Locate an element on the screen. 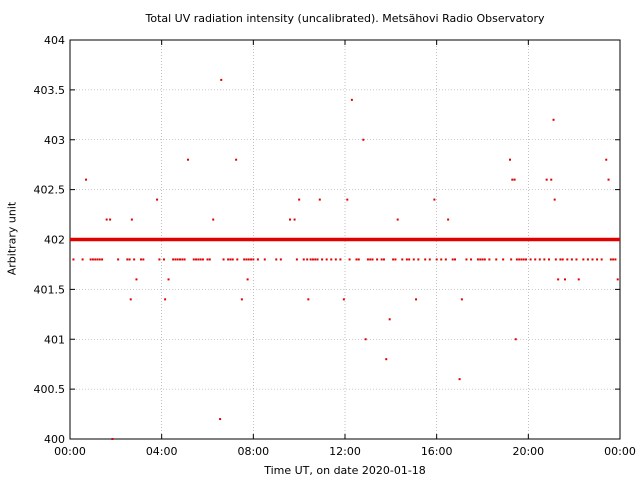 The image size is (640, 480). y-tick-label: 403 is located at coordinates (54, 140).